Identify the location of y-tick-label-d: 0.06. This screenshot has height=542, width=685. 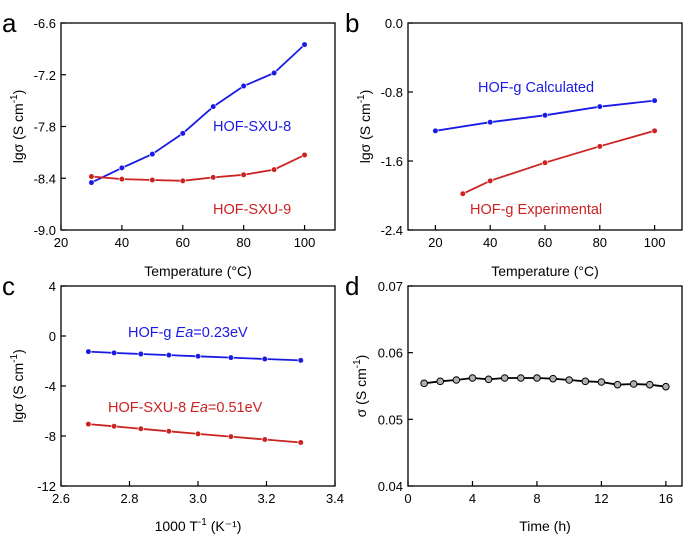
(390, 353).